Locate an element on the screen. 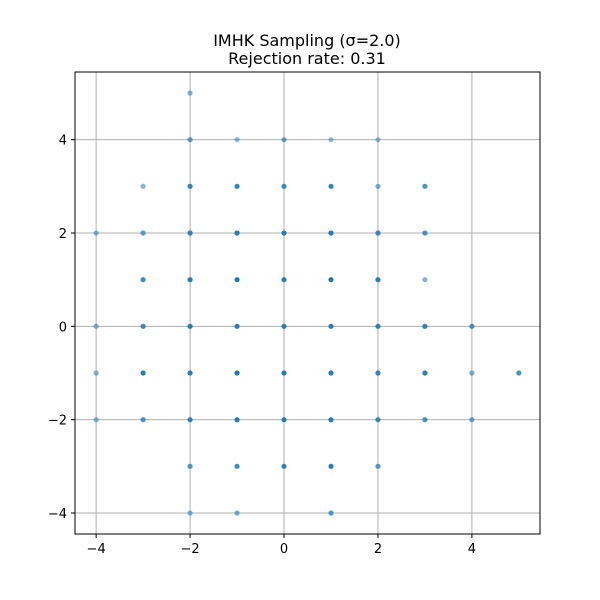 The width and height of the screenshot is (600, 600). y-tick-label: −2 is located at coordinates (57, 421).